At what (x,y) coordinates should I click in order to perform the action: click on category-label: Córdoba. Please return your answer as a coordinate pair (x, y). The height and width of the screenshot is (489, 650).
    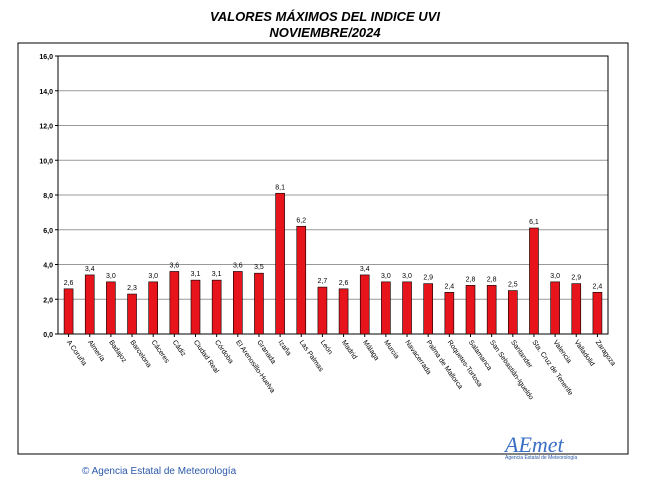
    Looking at the image, I should click on (223, 352).